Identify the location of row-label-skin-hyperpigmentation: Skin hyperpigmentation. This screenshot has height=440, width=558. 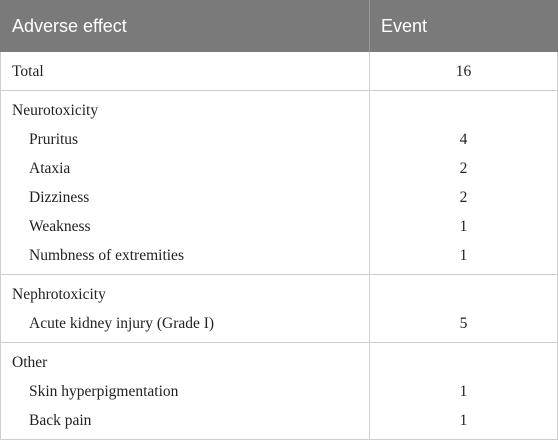
(104, 391).